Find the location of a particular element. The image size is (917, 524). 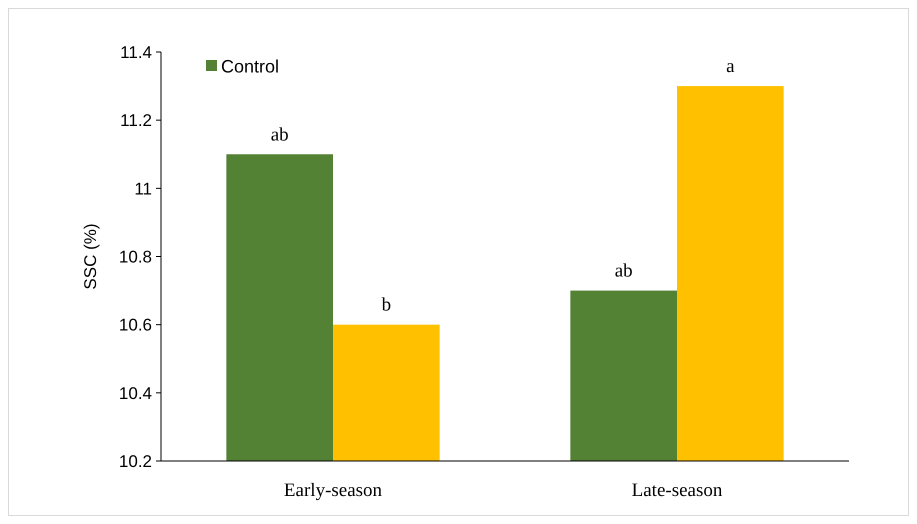

annotation: b is located at coordinates (387, 305).